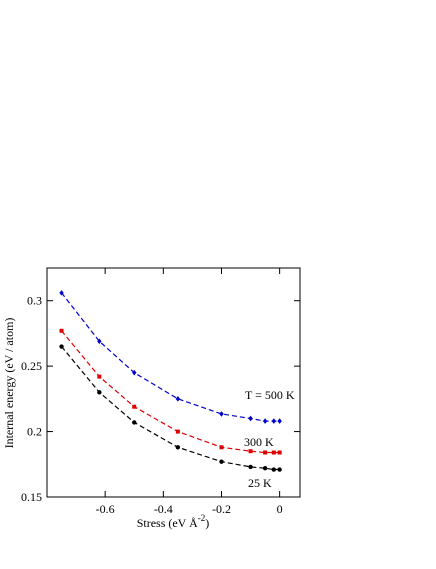 The image size is (436, 569). Describe the element at coordinates (260, 483) in the screenshot. I see `series-label: 25 K` at that location.